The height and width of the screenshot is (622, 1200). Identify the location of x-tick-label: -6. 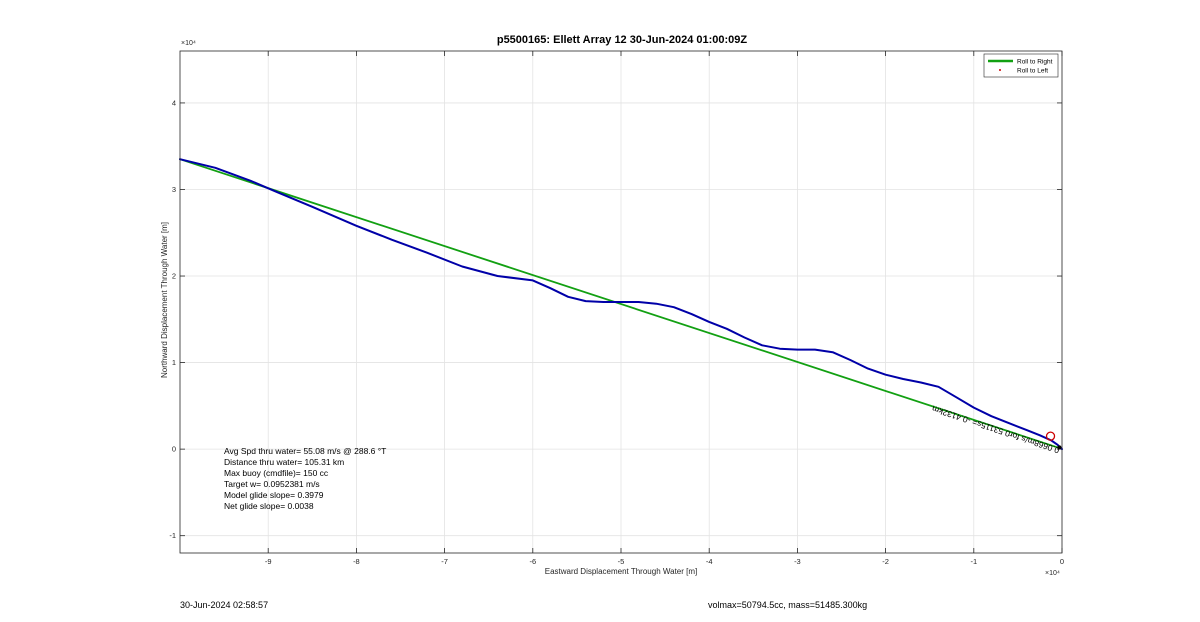
(532, 561).